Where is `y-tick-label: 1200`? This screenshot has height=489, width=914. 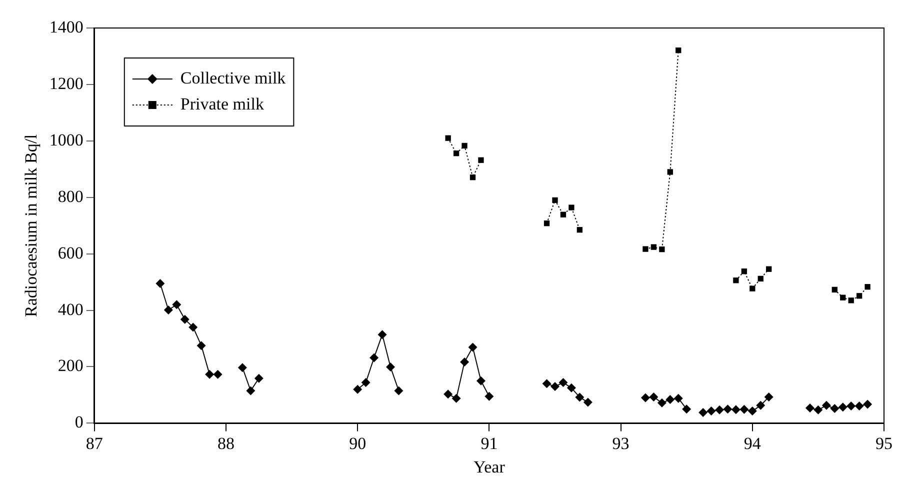 y-tick-label: 1200 is located at coordinates (66, 83).